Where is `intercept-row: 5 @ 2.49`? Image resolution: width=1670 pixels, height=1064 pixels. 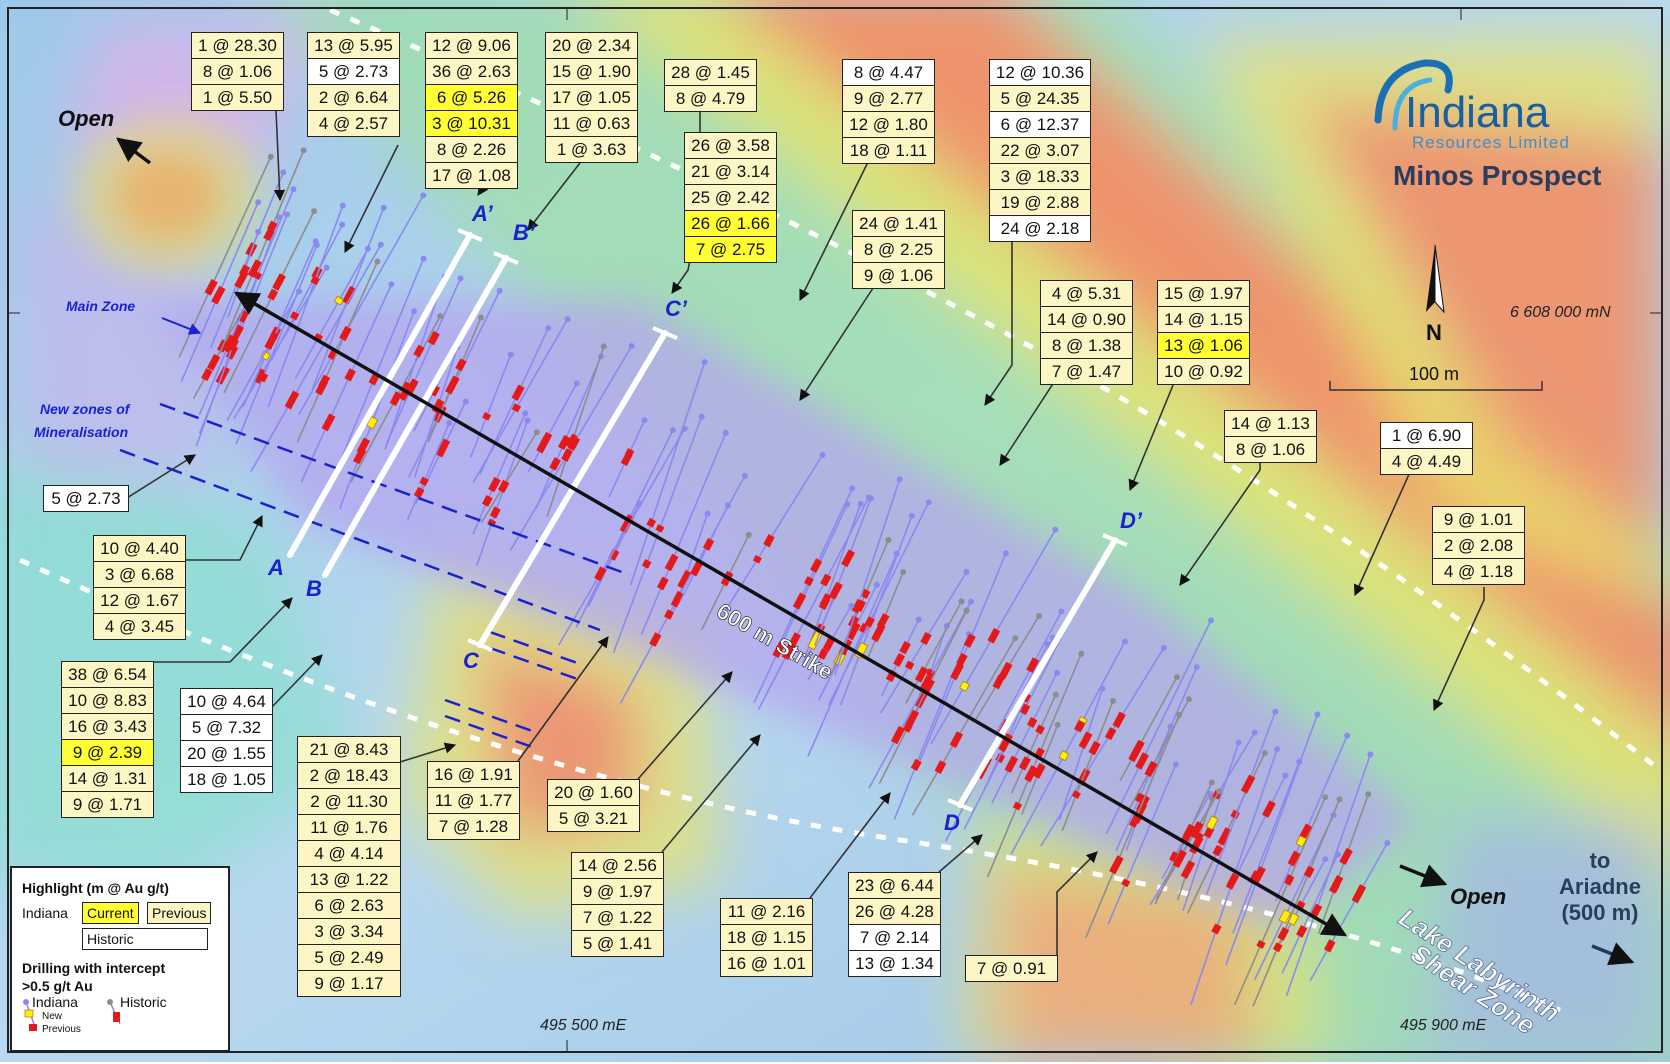
intercept-row: 5 @ 2.49 is located at coordinates (349, 958).